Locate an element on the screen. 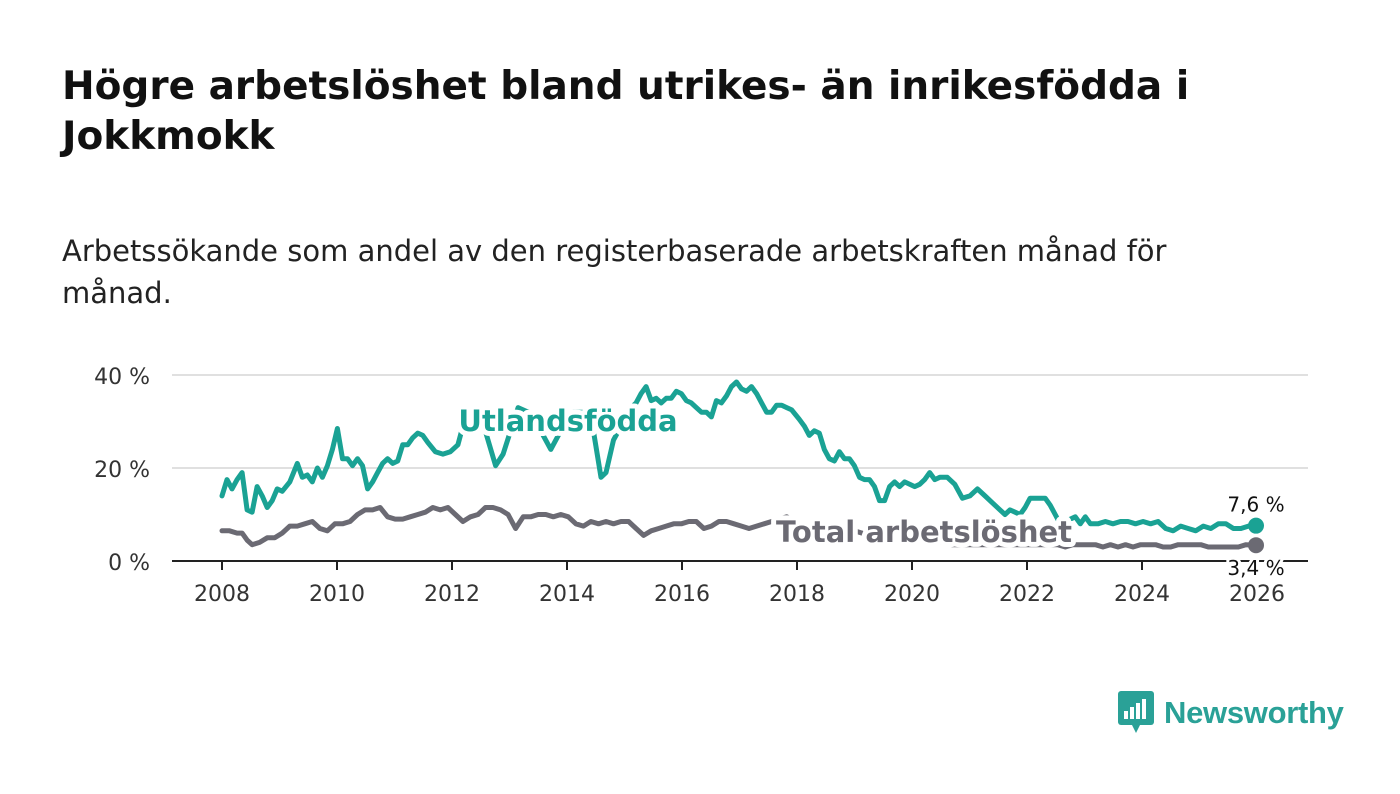 The image size is (1400, 794). y-tick-label: 0 % is located at coordinates (129, 563).